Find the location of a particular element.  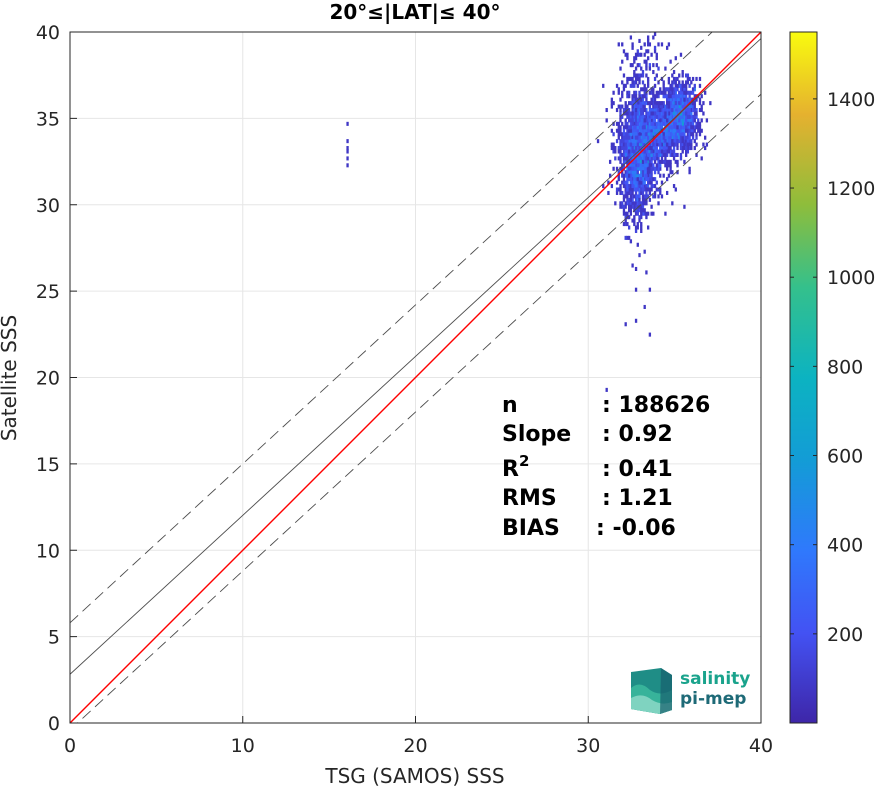

stat-n-label: n is located at coordinates (510, 405).